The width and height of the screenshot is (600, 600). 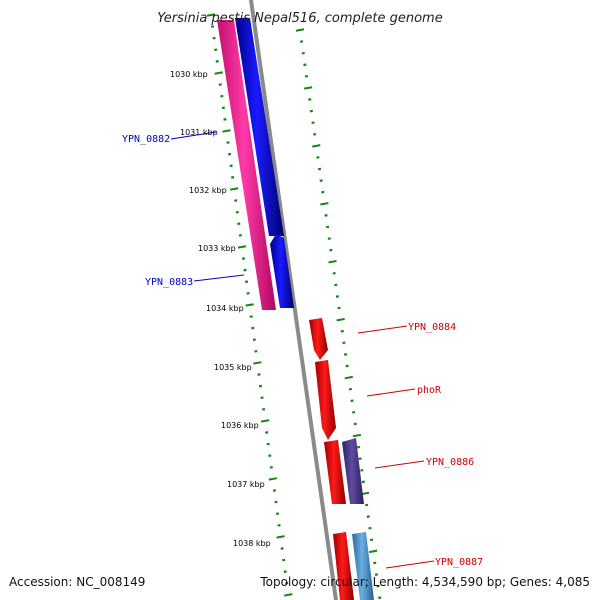 I want to click on gene-arrow-phoR, so click(x=325, y=400).